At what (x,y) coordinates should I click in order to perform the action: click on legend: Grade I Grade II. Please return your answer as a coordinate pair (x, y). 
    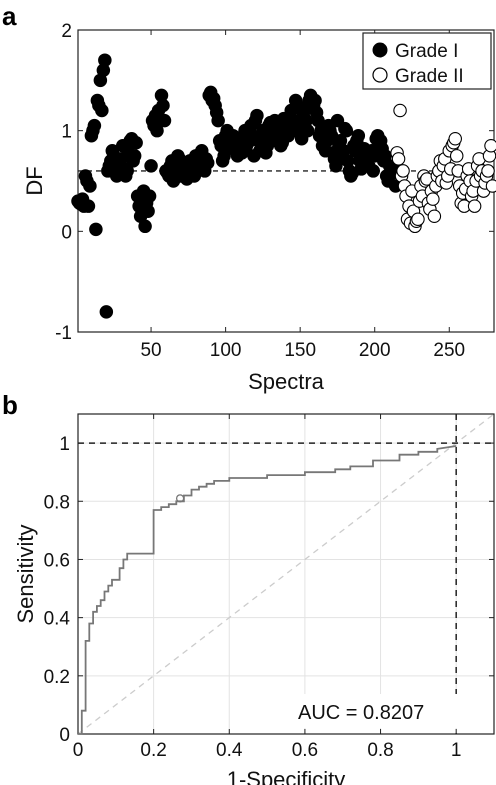
    Looking at the image, I should click on (427, 61).